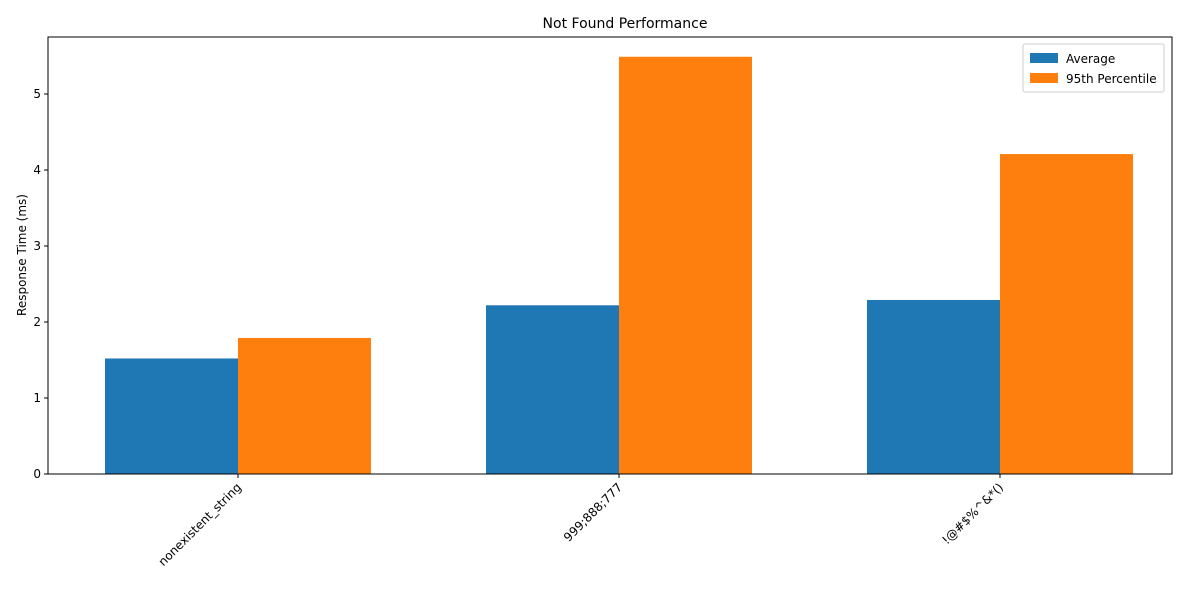 This screenshot has width=1200, height=600. What do you see at coordinates (37, 94) in the screenshot?
I see `y-tick-label: 5` at bounding box center [37, 94].